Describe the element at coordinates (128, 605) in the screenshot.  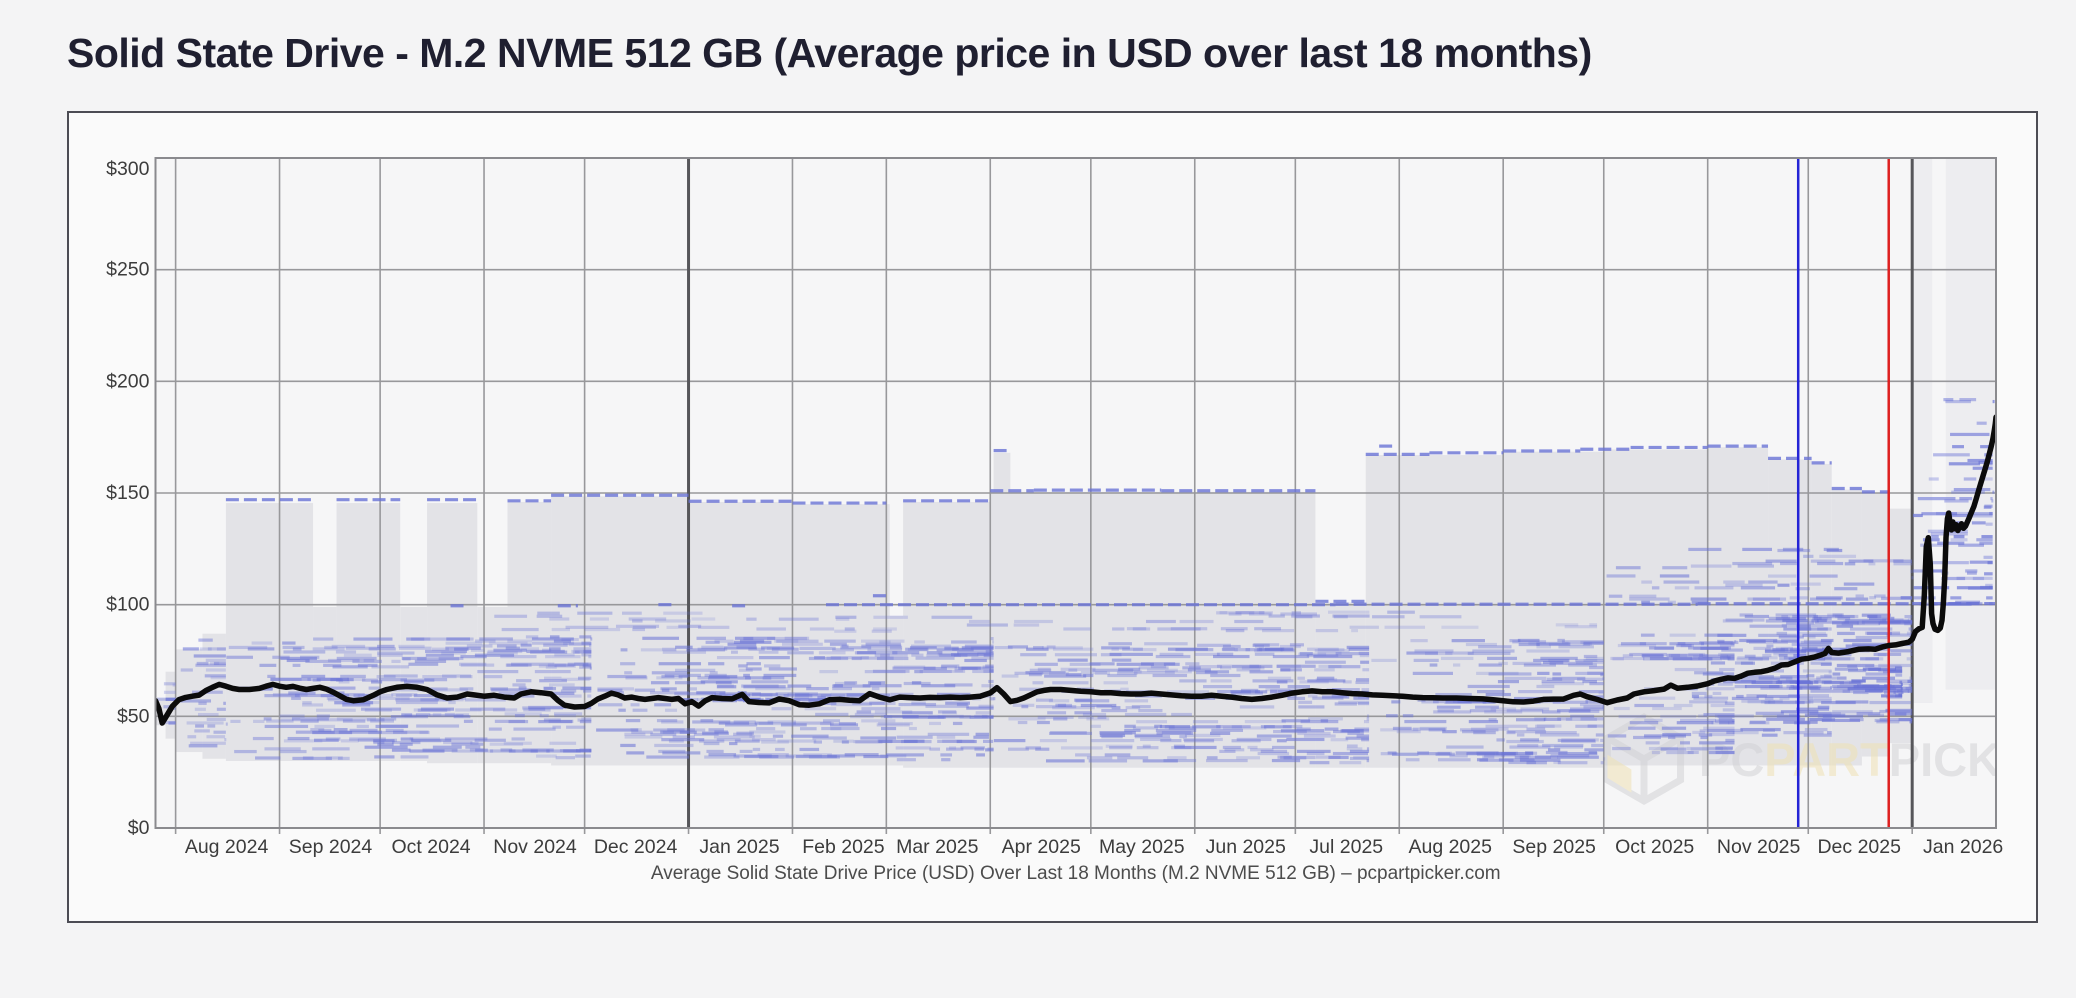
I see `y-axis-label: $100` at that location.